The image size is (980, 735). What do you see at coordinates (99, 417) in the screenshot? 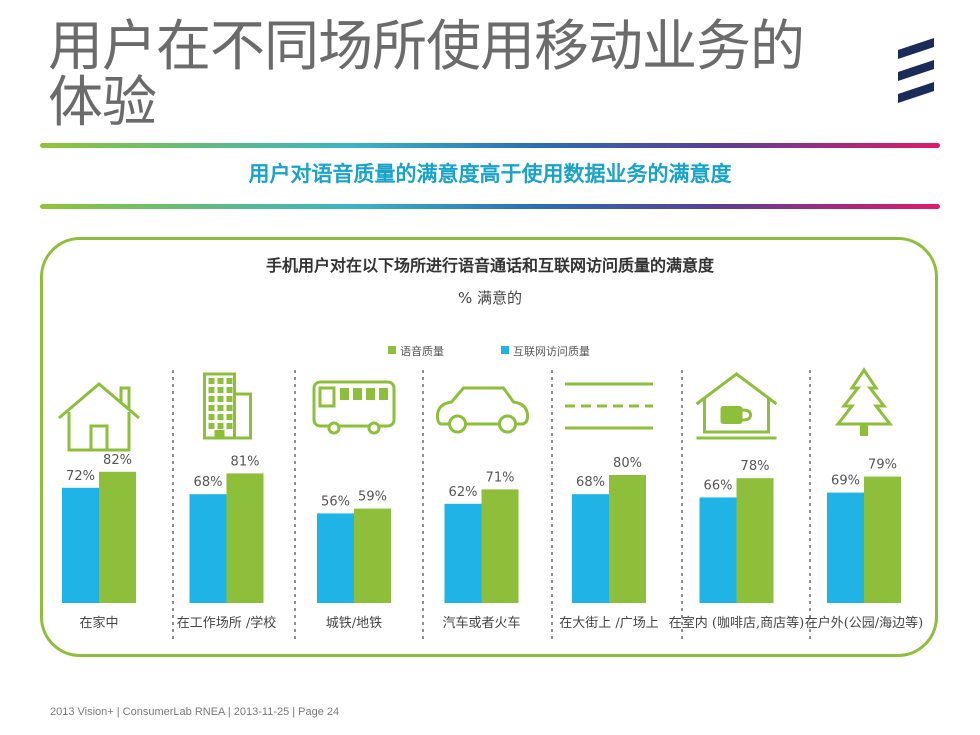
I see `house-icon` at bounding box center [99, 417].